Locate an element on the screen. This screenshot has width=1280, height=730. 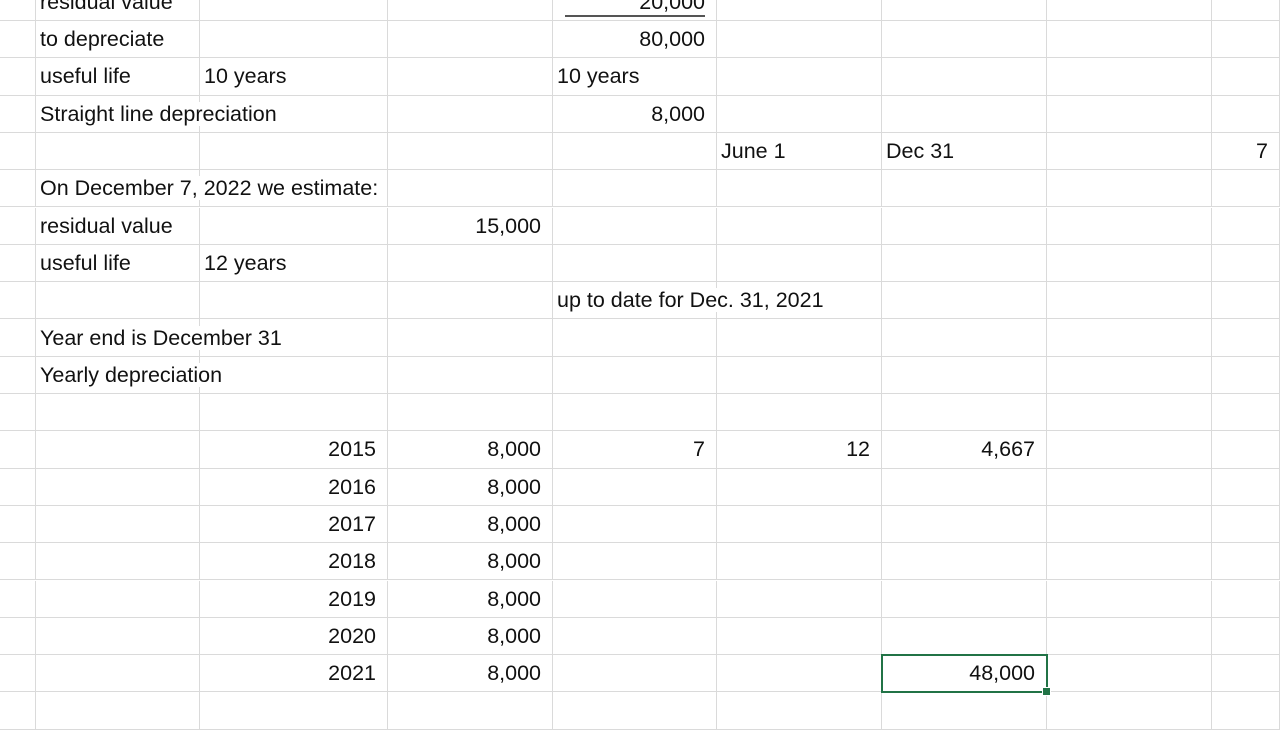
cell-r13-c1 is located at coordinates (118, 487).